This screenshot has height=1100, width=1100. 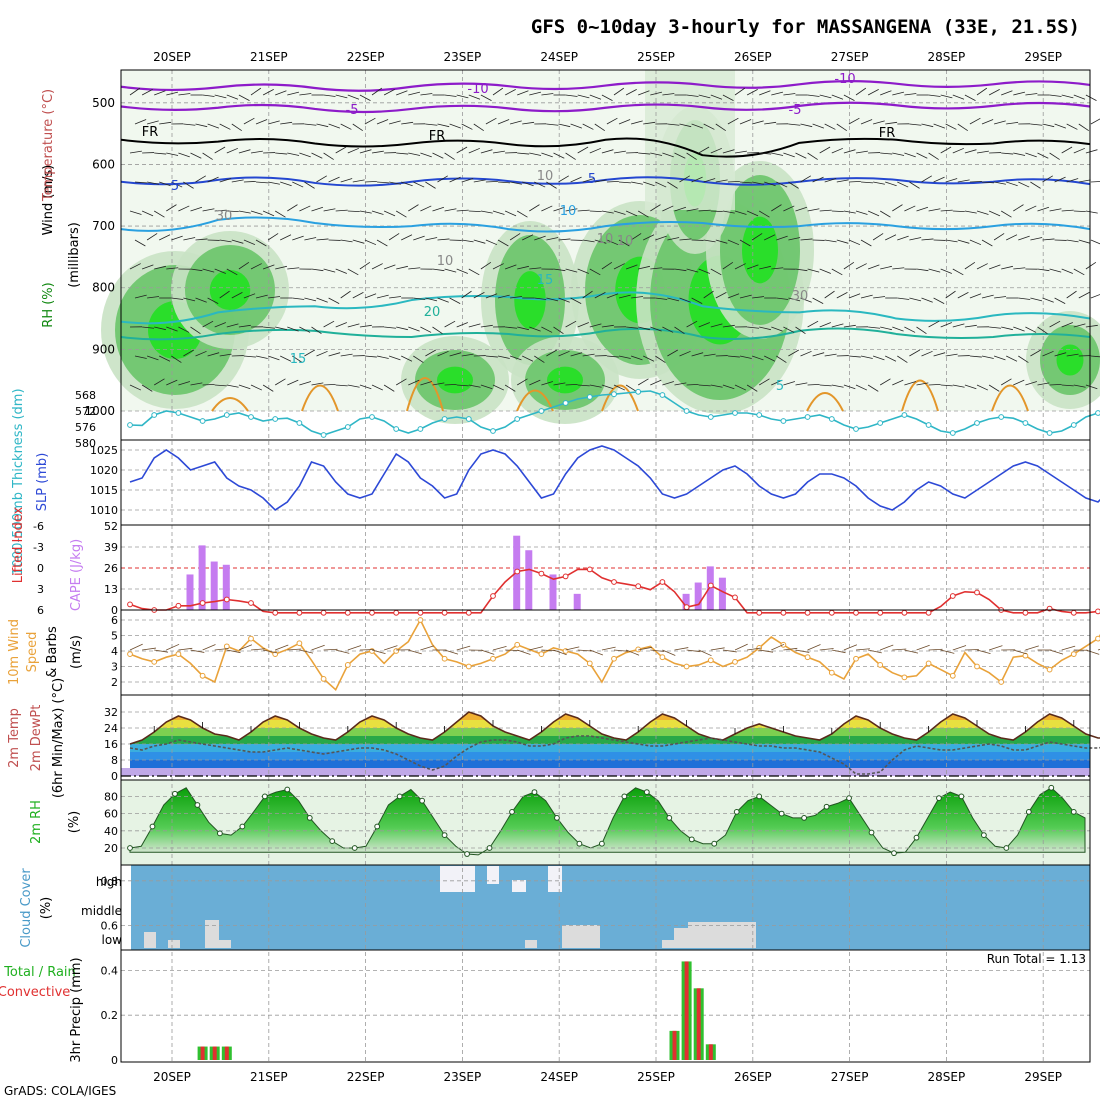 What do you see at coordinates (39, 972) in the screenshot?
I see `precip-ylabel-1: Total / Rain` at bounding box center [39, 972].